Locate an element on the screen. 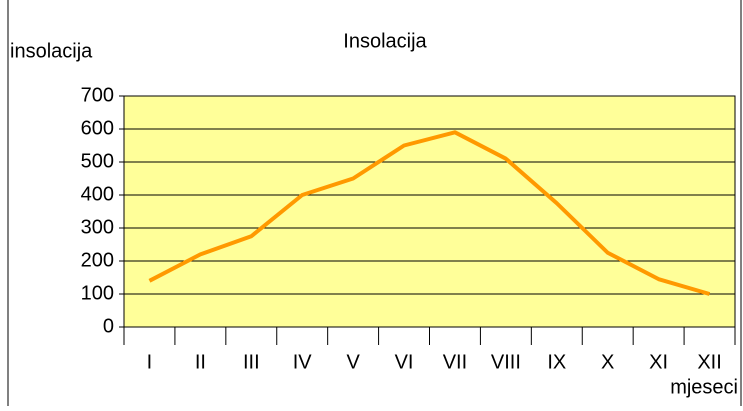  y-axis-label: insolacija is located at coordinates (51, 51).